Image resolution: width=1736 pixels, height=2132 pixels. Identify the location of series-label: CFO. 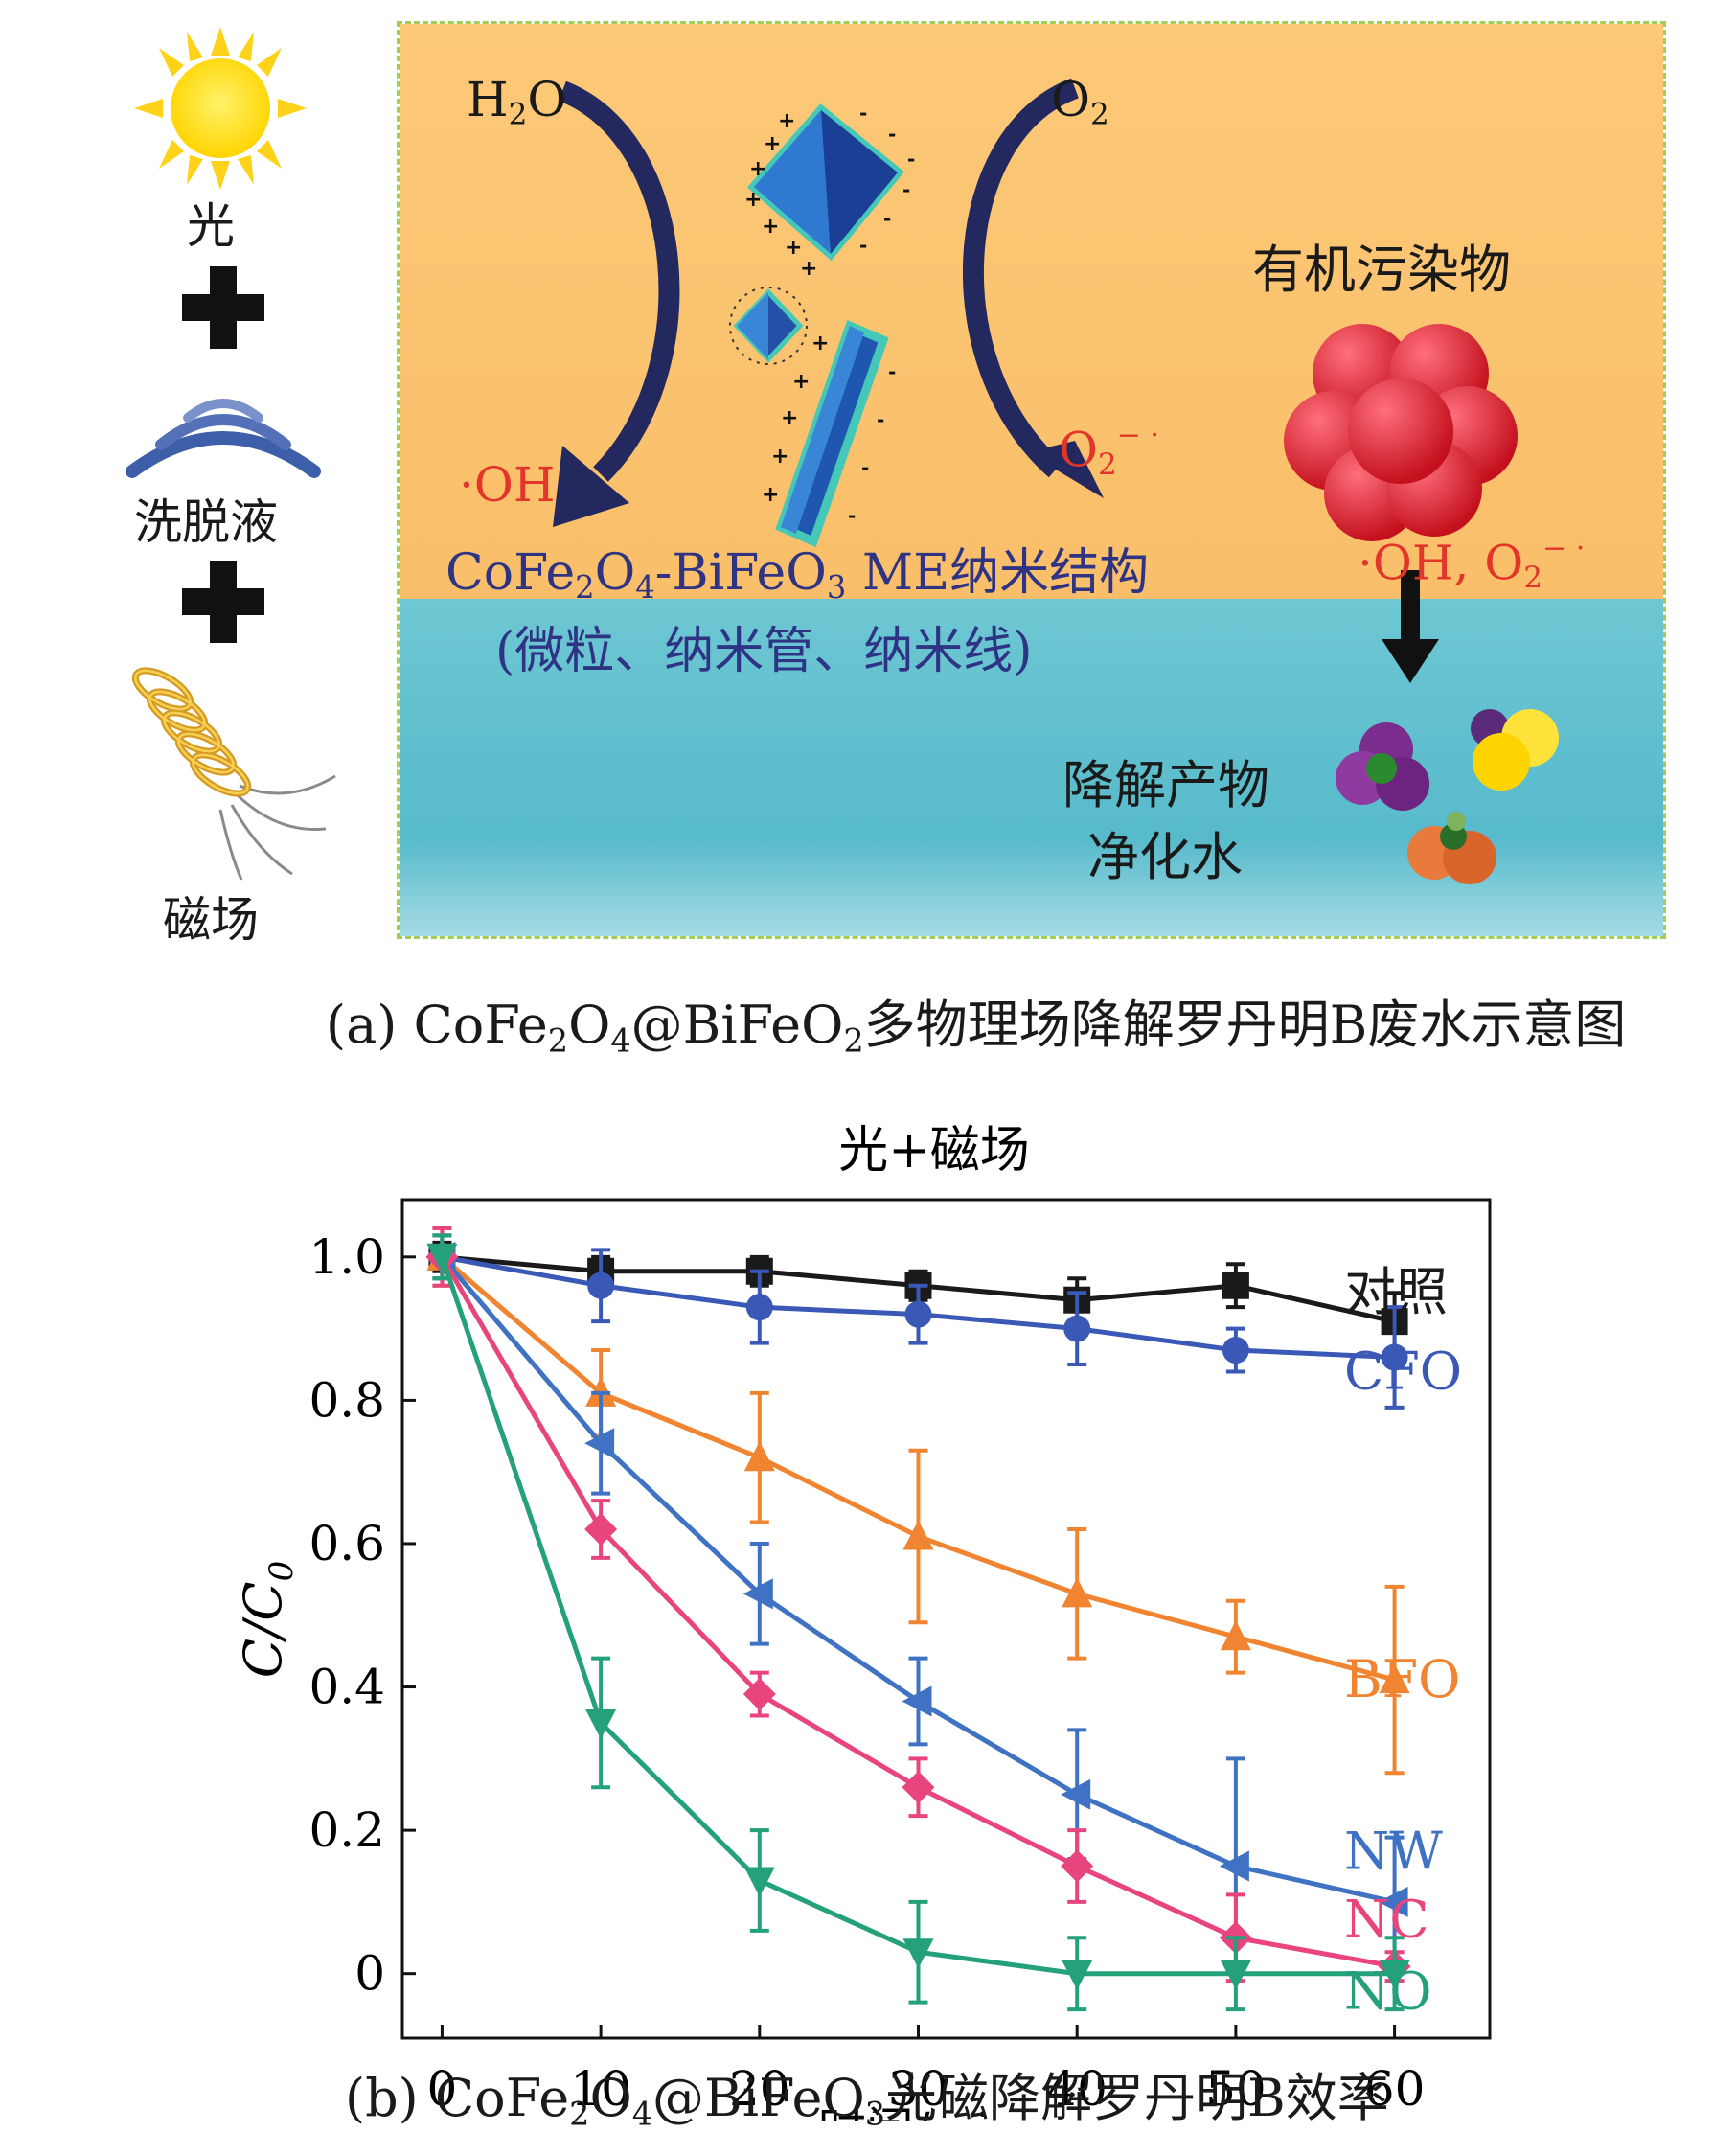
(1403, 1371).